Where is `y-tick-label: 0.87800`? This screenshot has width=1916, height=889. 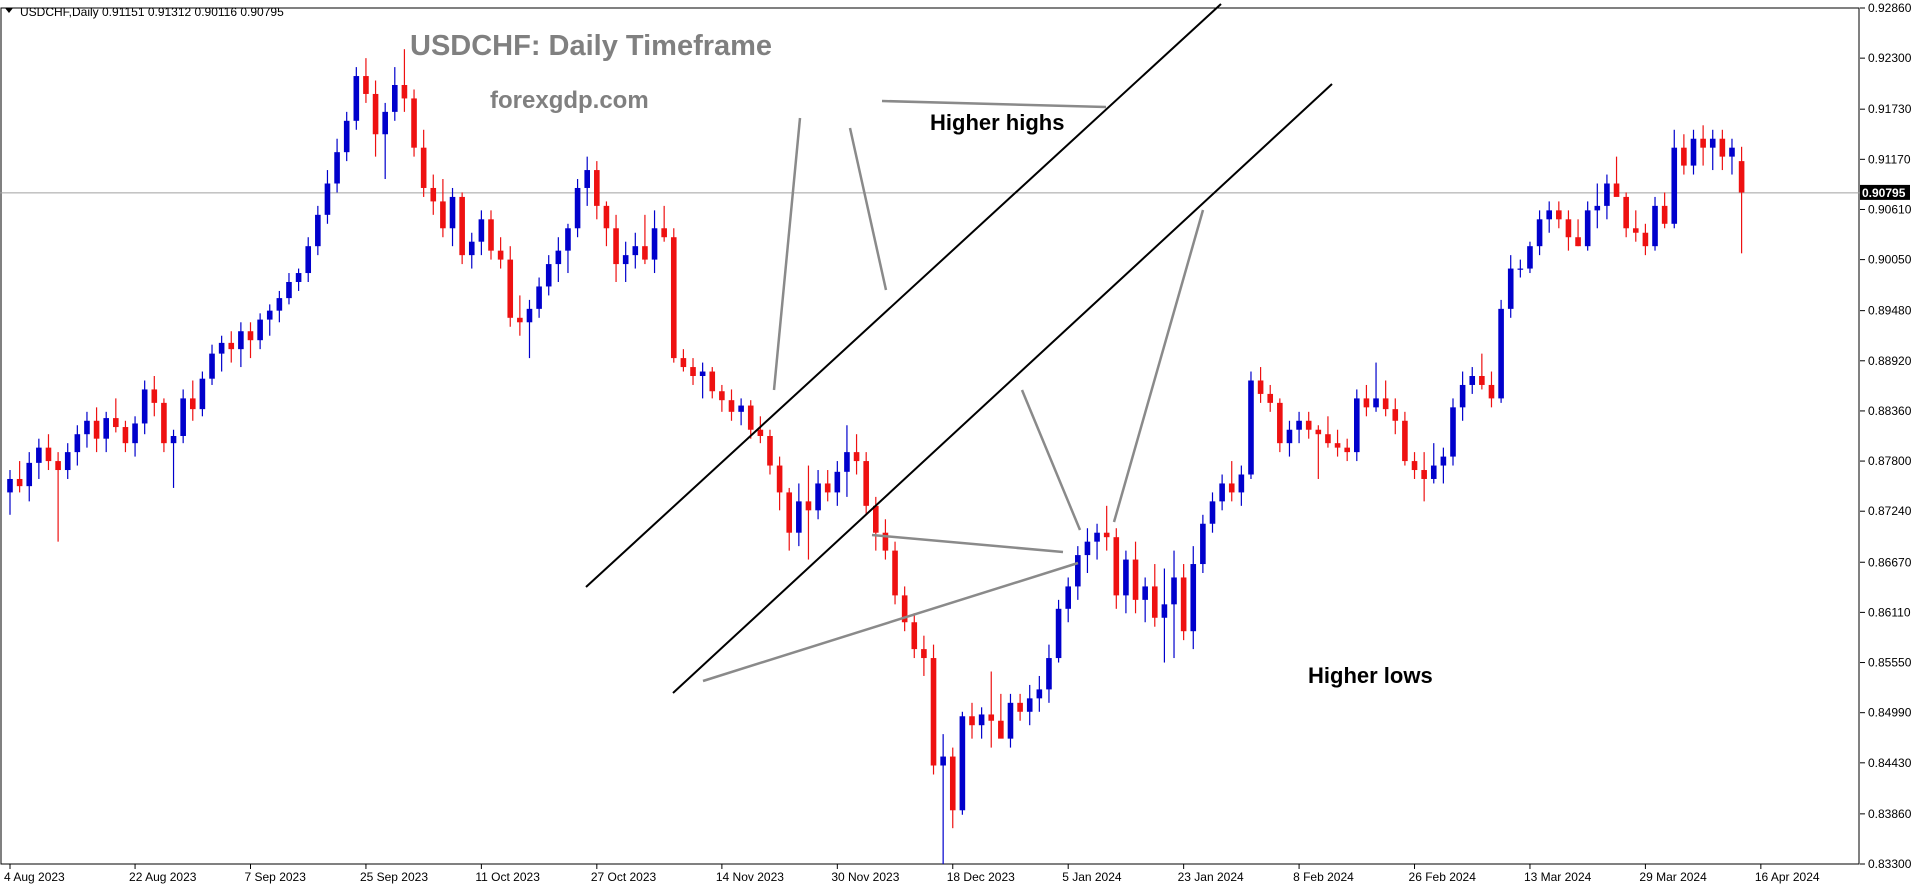 y-tick-label: 0.87800 is located at coordinates (1890, 461).